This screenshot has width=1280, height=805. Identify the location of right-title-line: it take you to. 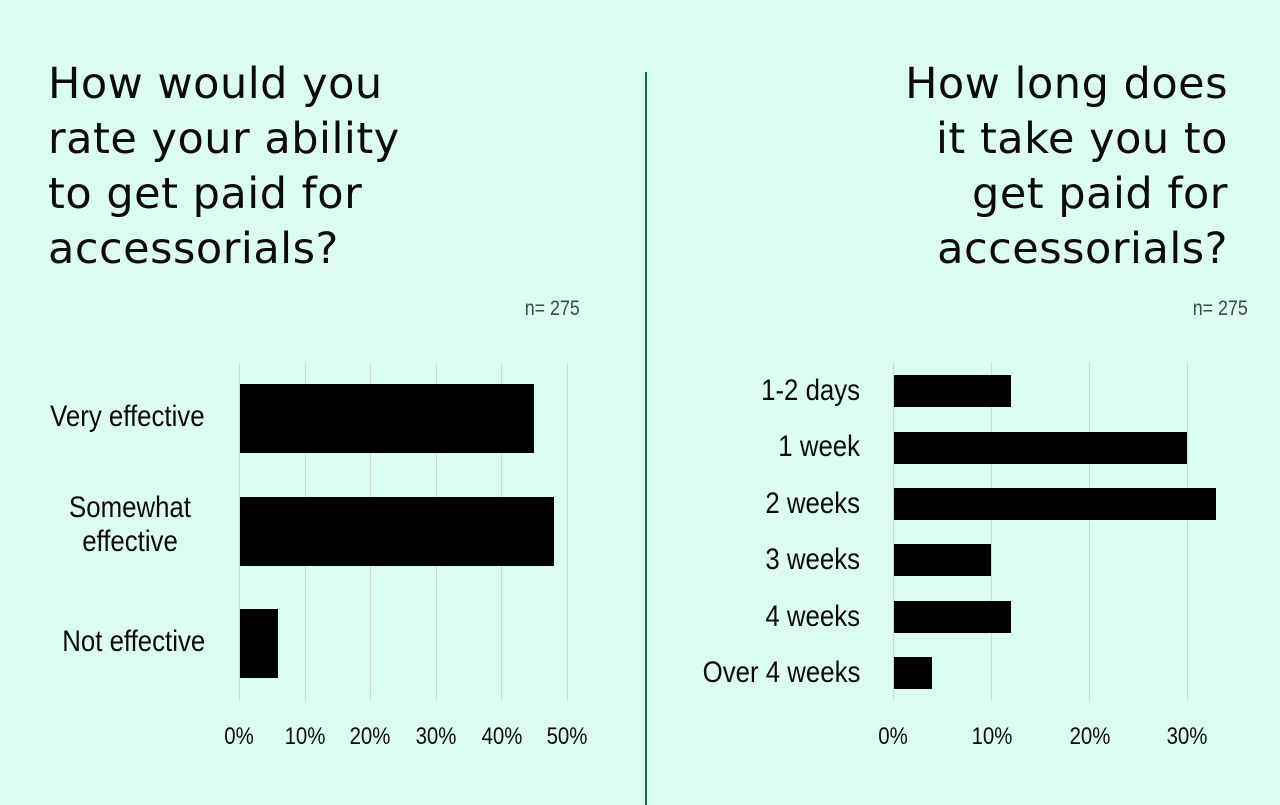
(1081, 139).